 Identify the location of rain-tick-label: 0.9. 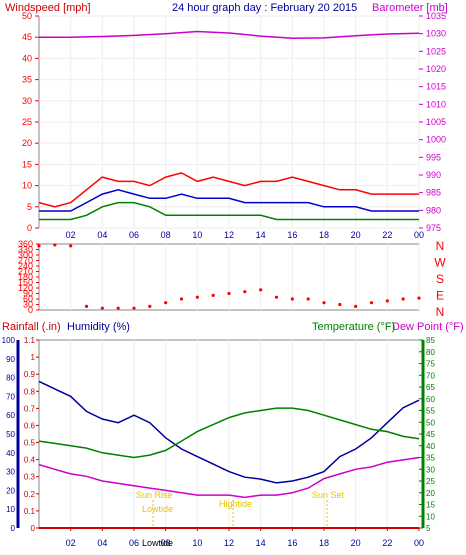
(30, 374).